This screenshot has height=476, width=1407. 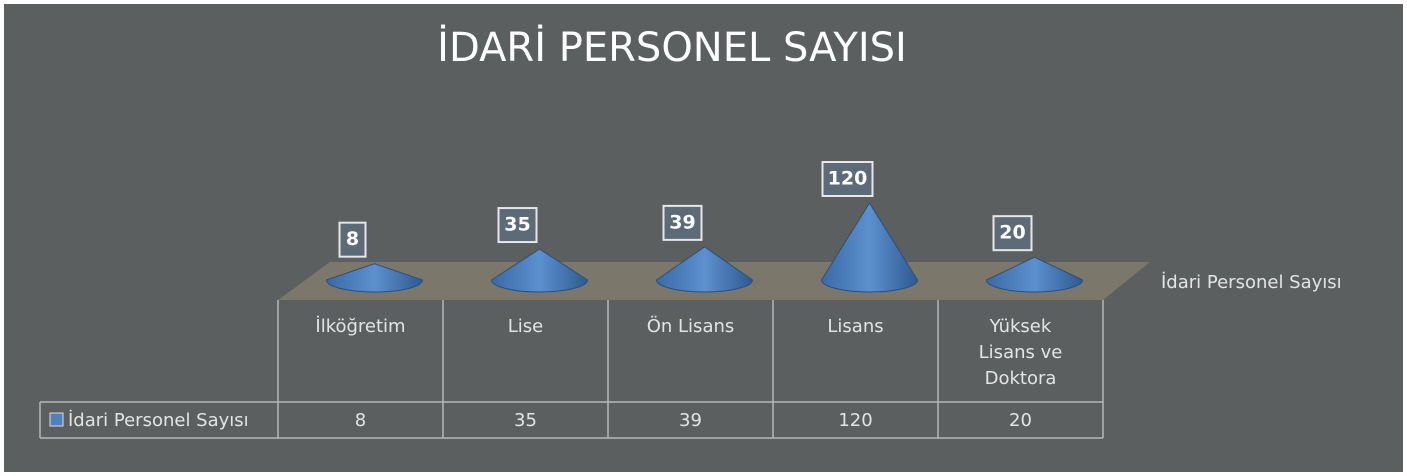 I want to click on chart-title: İDARİ PERSONEL SAYISI, so click(x=672, y=47).